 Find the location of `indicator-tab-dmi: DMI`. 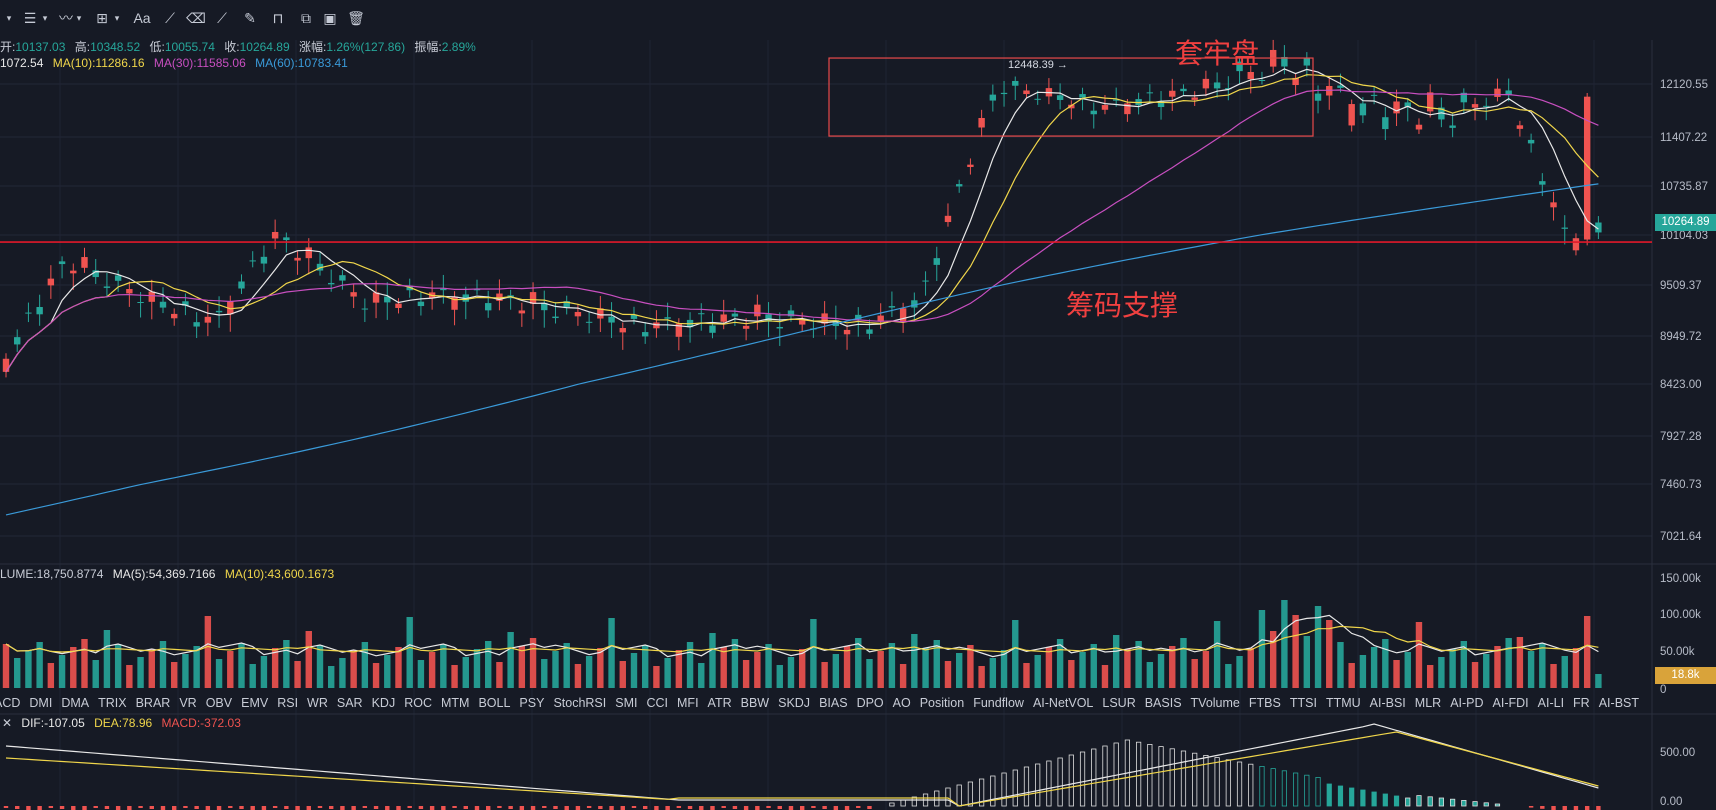

indicator-tab-dmi: DMI is located at coordinates (41, 703).